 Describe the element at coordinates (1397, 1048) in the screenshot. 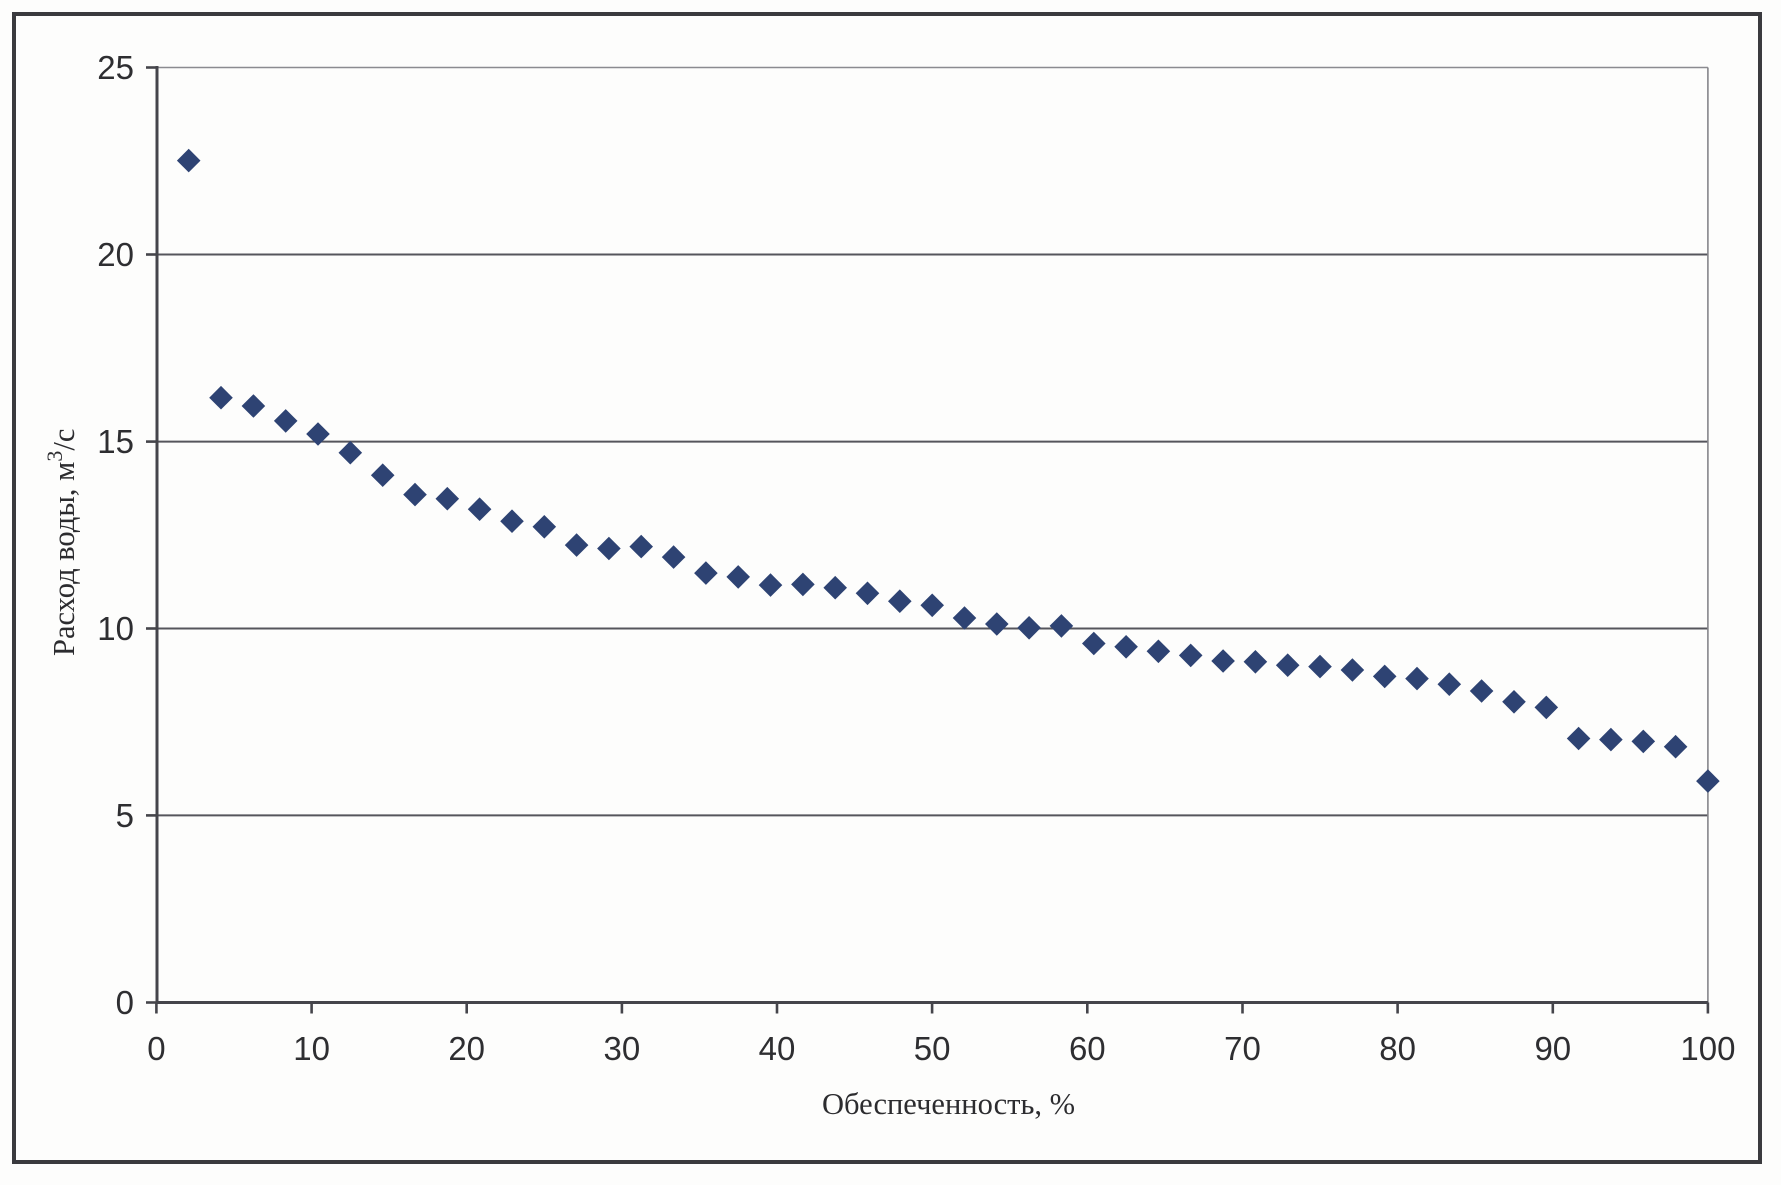

I see `svg-text: 80` at that location.